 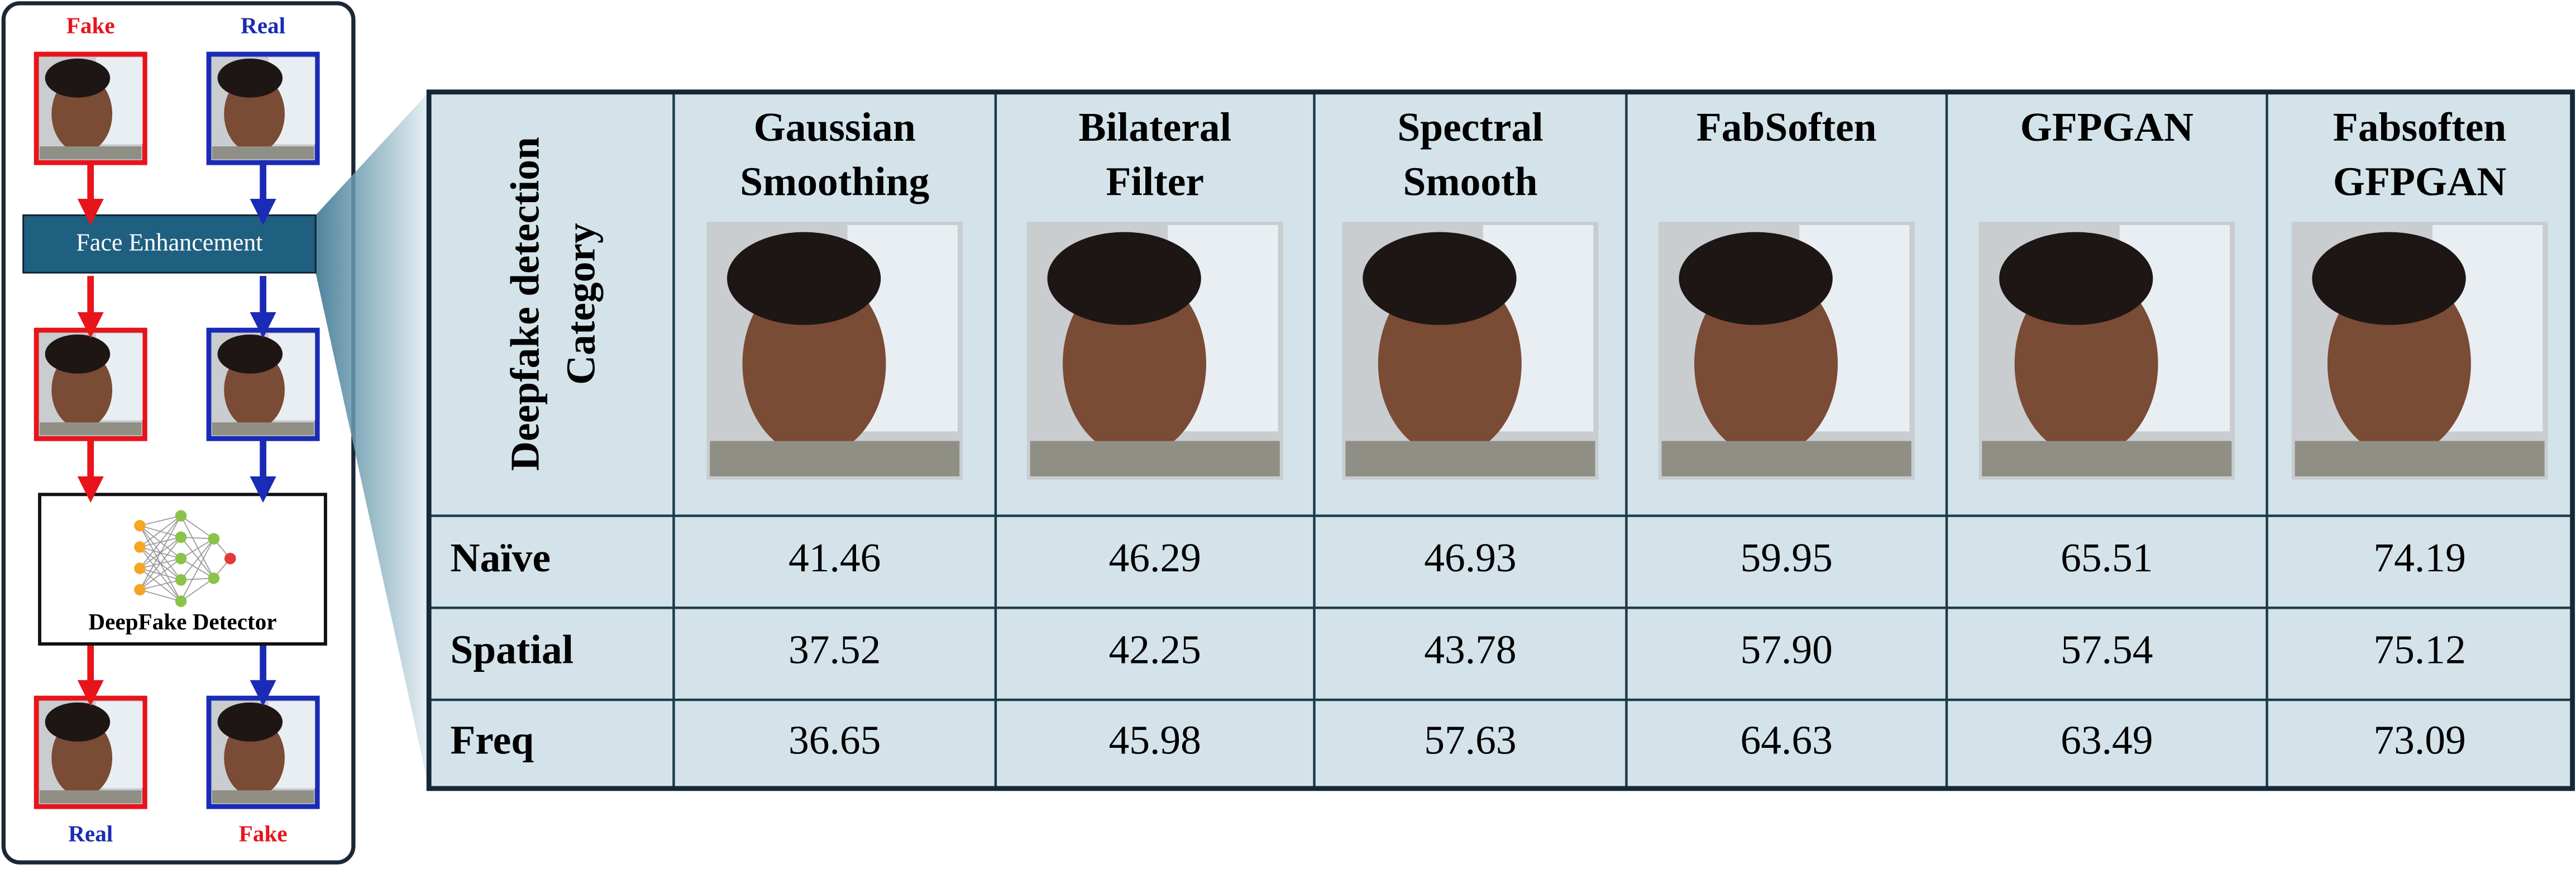 What do you see at coordinates (1470, 557) in the screenshot?
I see `cell-value: 46.93` at bounding box center [1470, 557].